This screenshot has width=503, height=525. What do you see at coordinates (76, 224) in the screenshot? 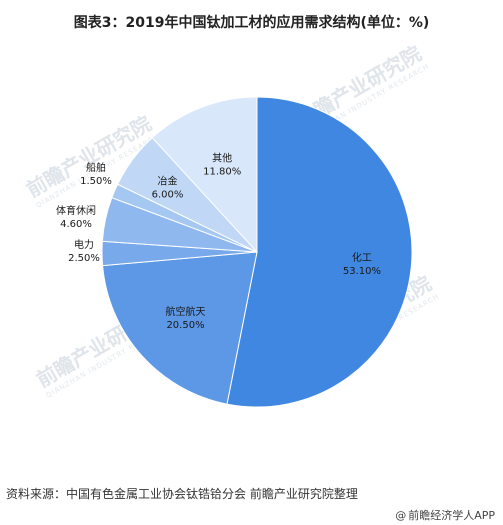
I see `slice-value-label: 4.60%` at bounding box center [76, 224].